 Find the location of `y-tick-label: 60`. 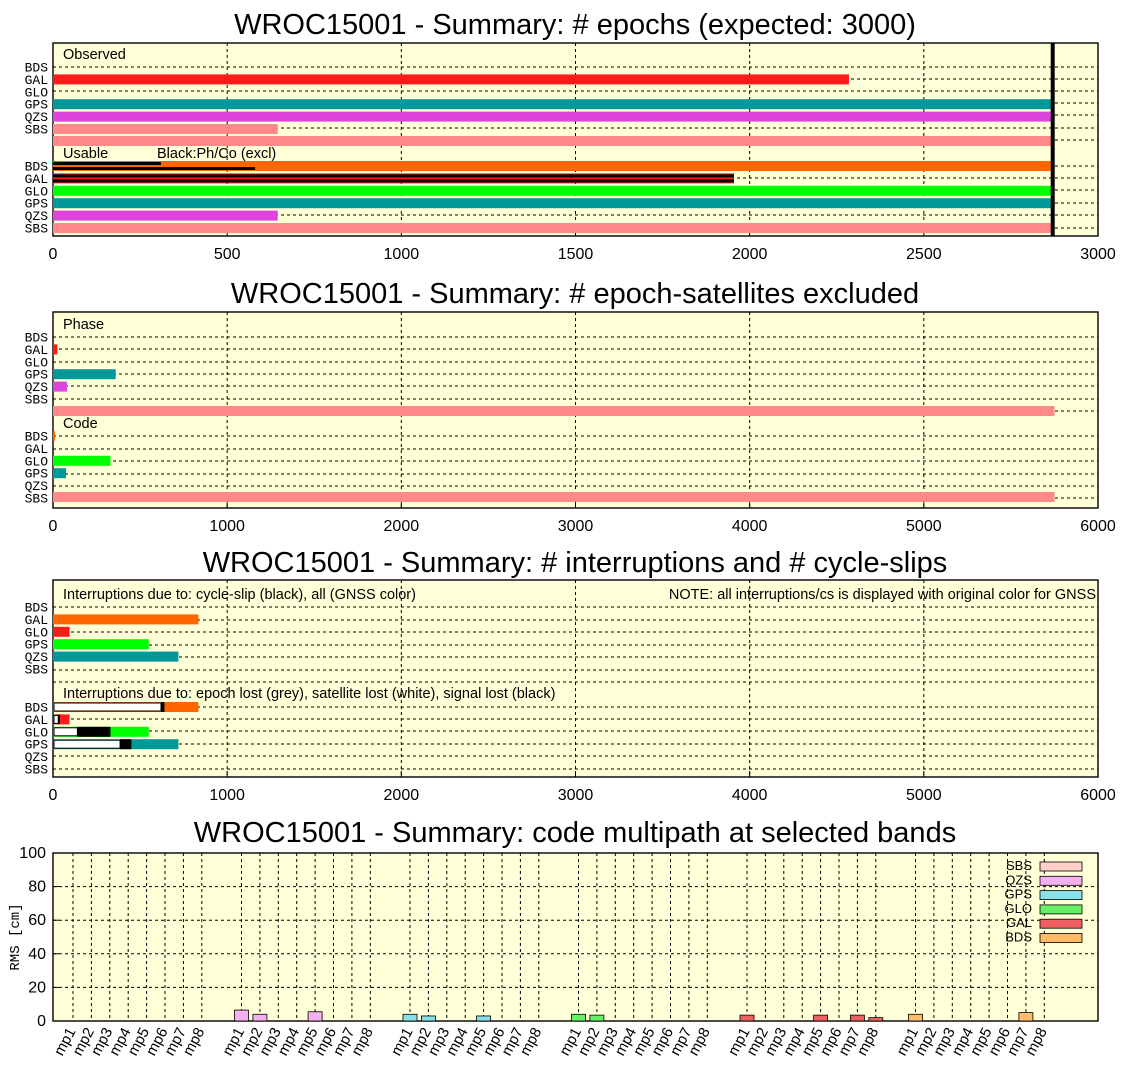

y-tick-label: 60 is located at coordinates (37, 920).